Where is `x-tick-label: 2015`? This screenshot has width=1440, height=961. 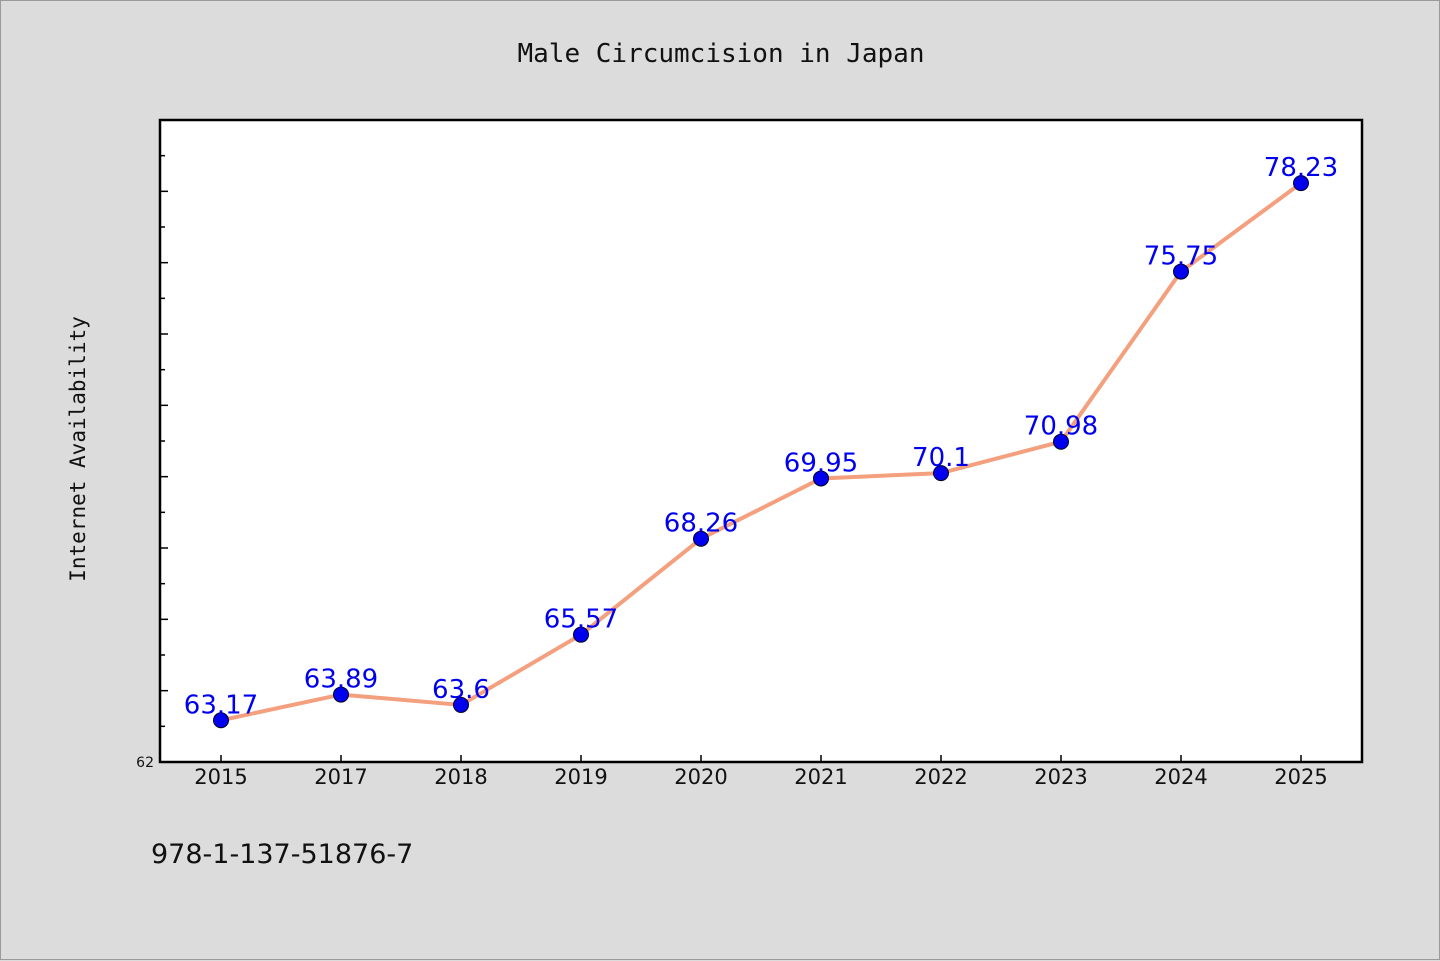 x-tick-label: 2015 is located at coordinates (220, 777).